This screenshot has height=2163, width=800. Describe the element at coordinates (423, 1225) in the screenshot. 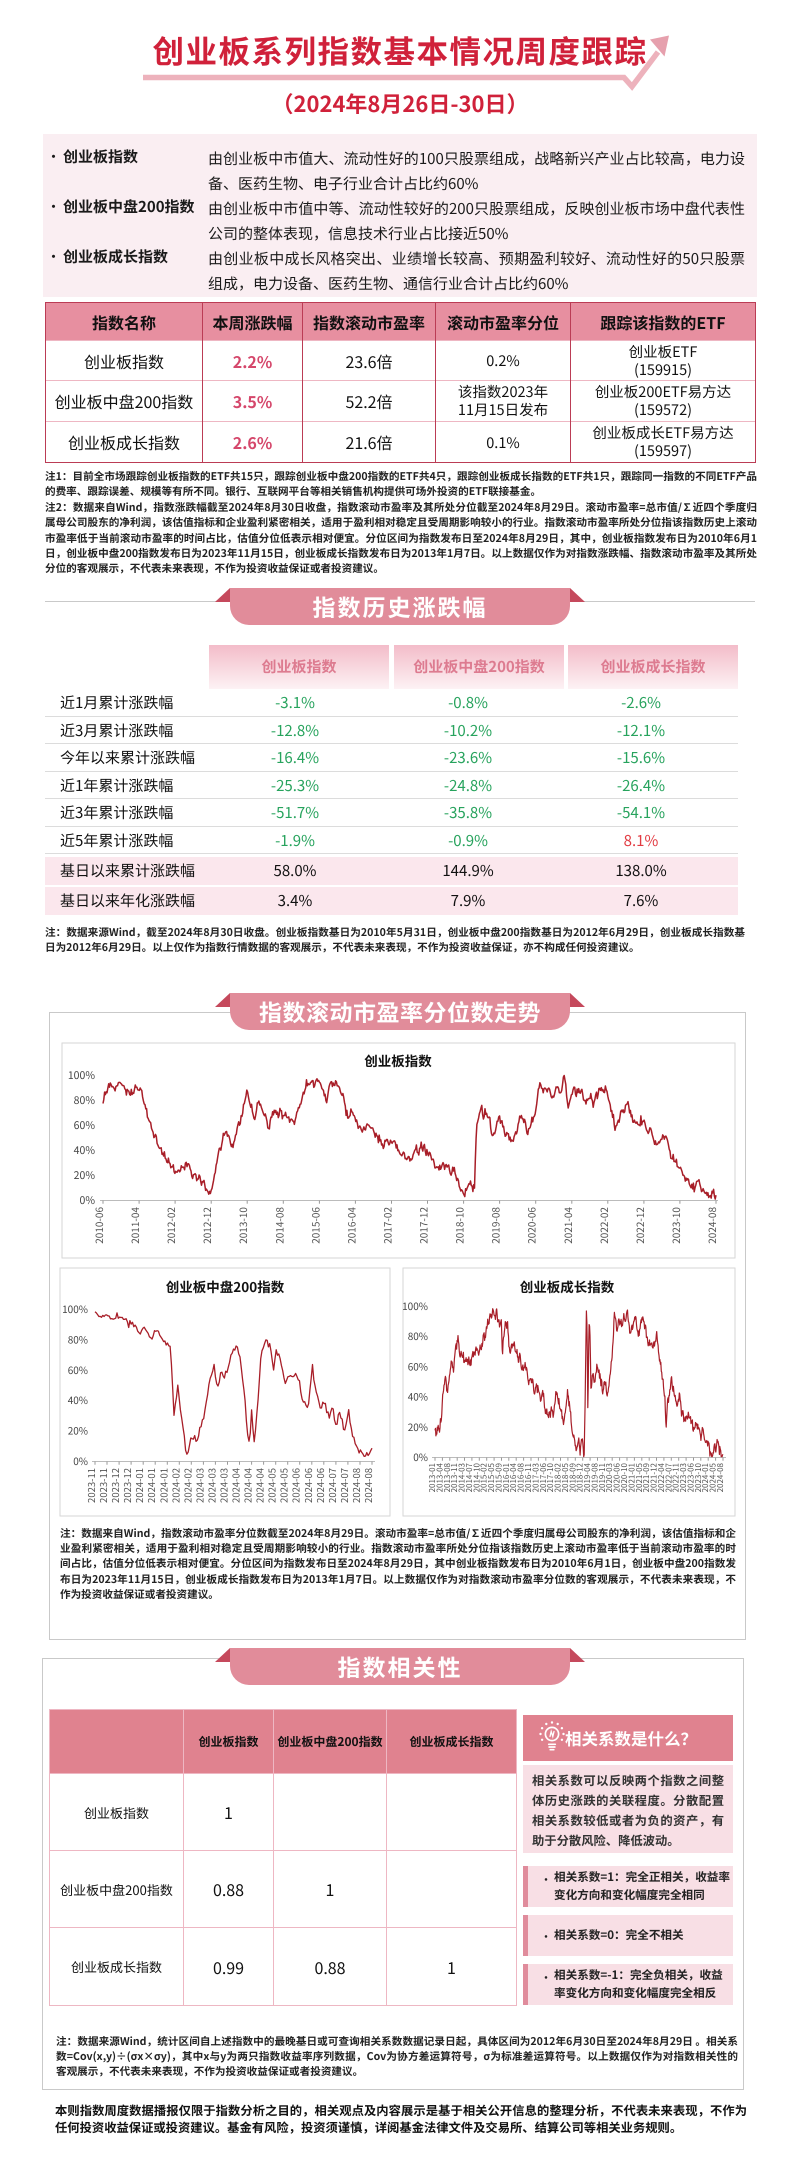

I see `svg-text: 2017-12` at that location.